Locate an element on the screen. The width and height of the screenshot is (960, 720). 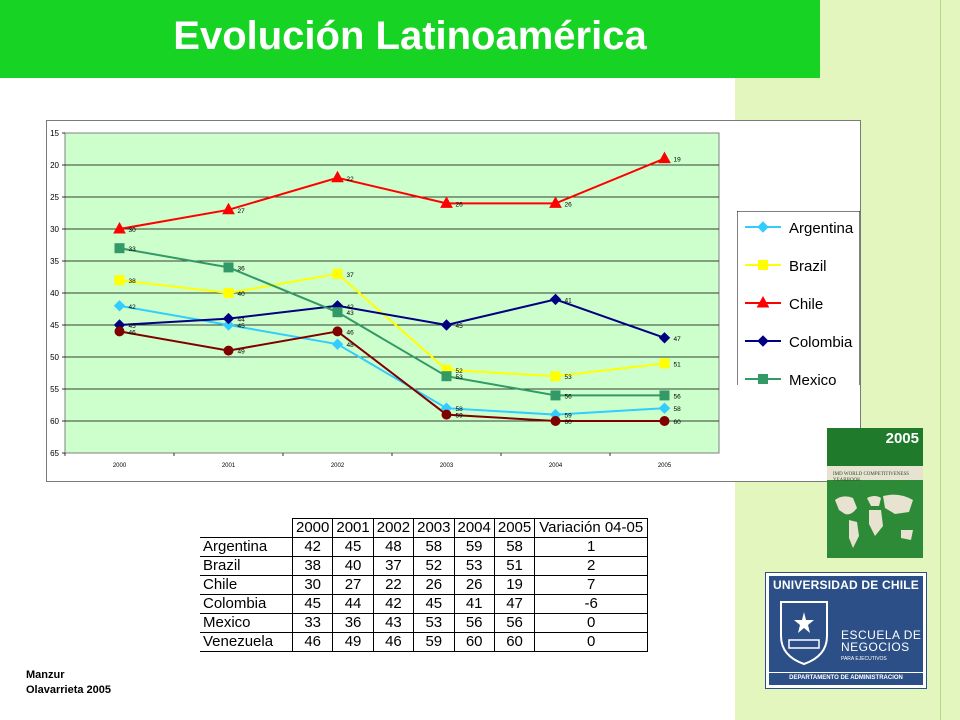
school-name-line2: NEGOCIOS is located at coordinates (875, 647).